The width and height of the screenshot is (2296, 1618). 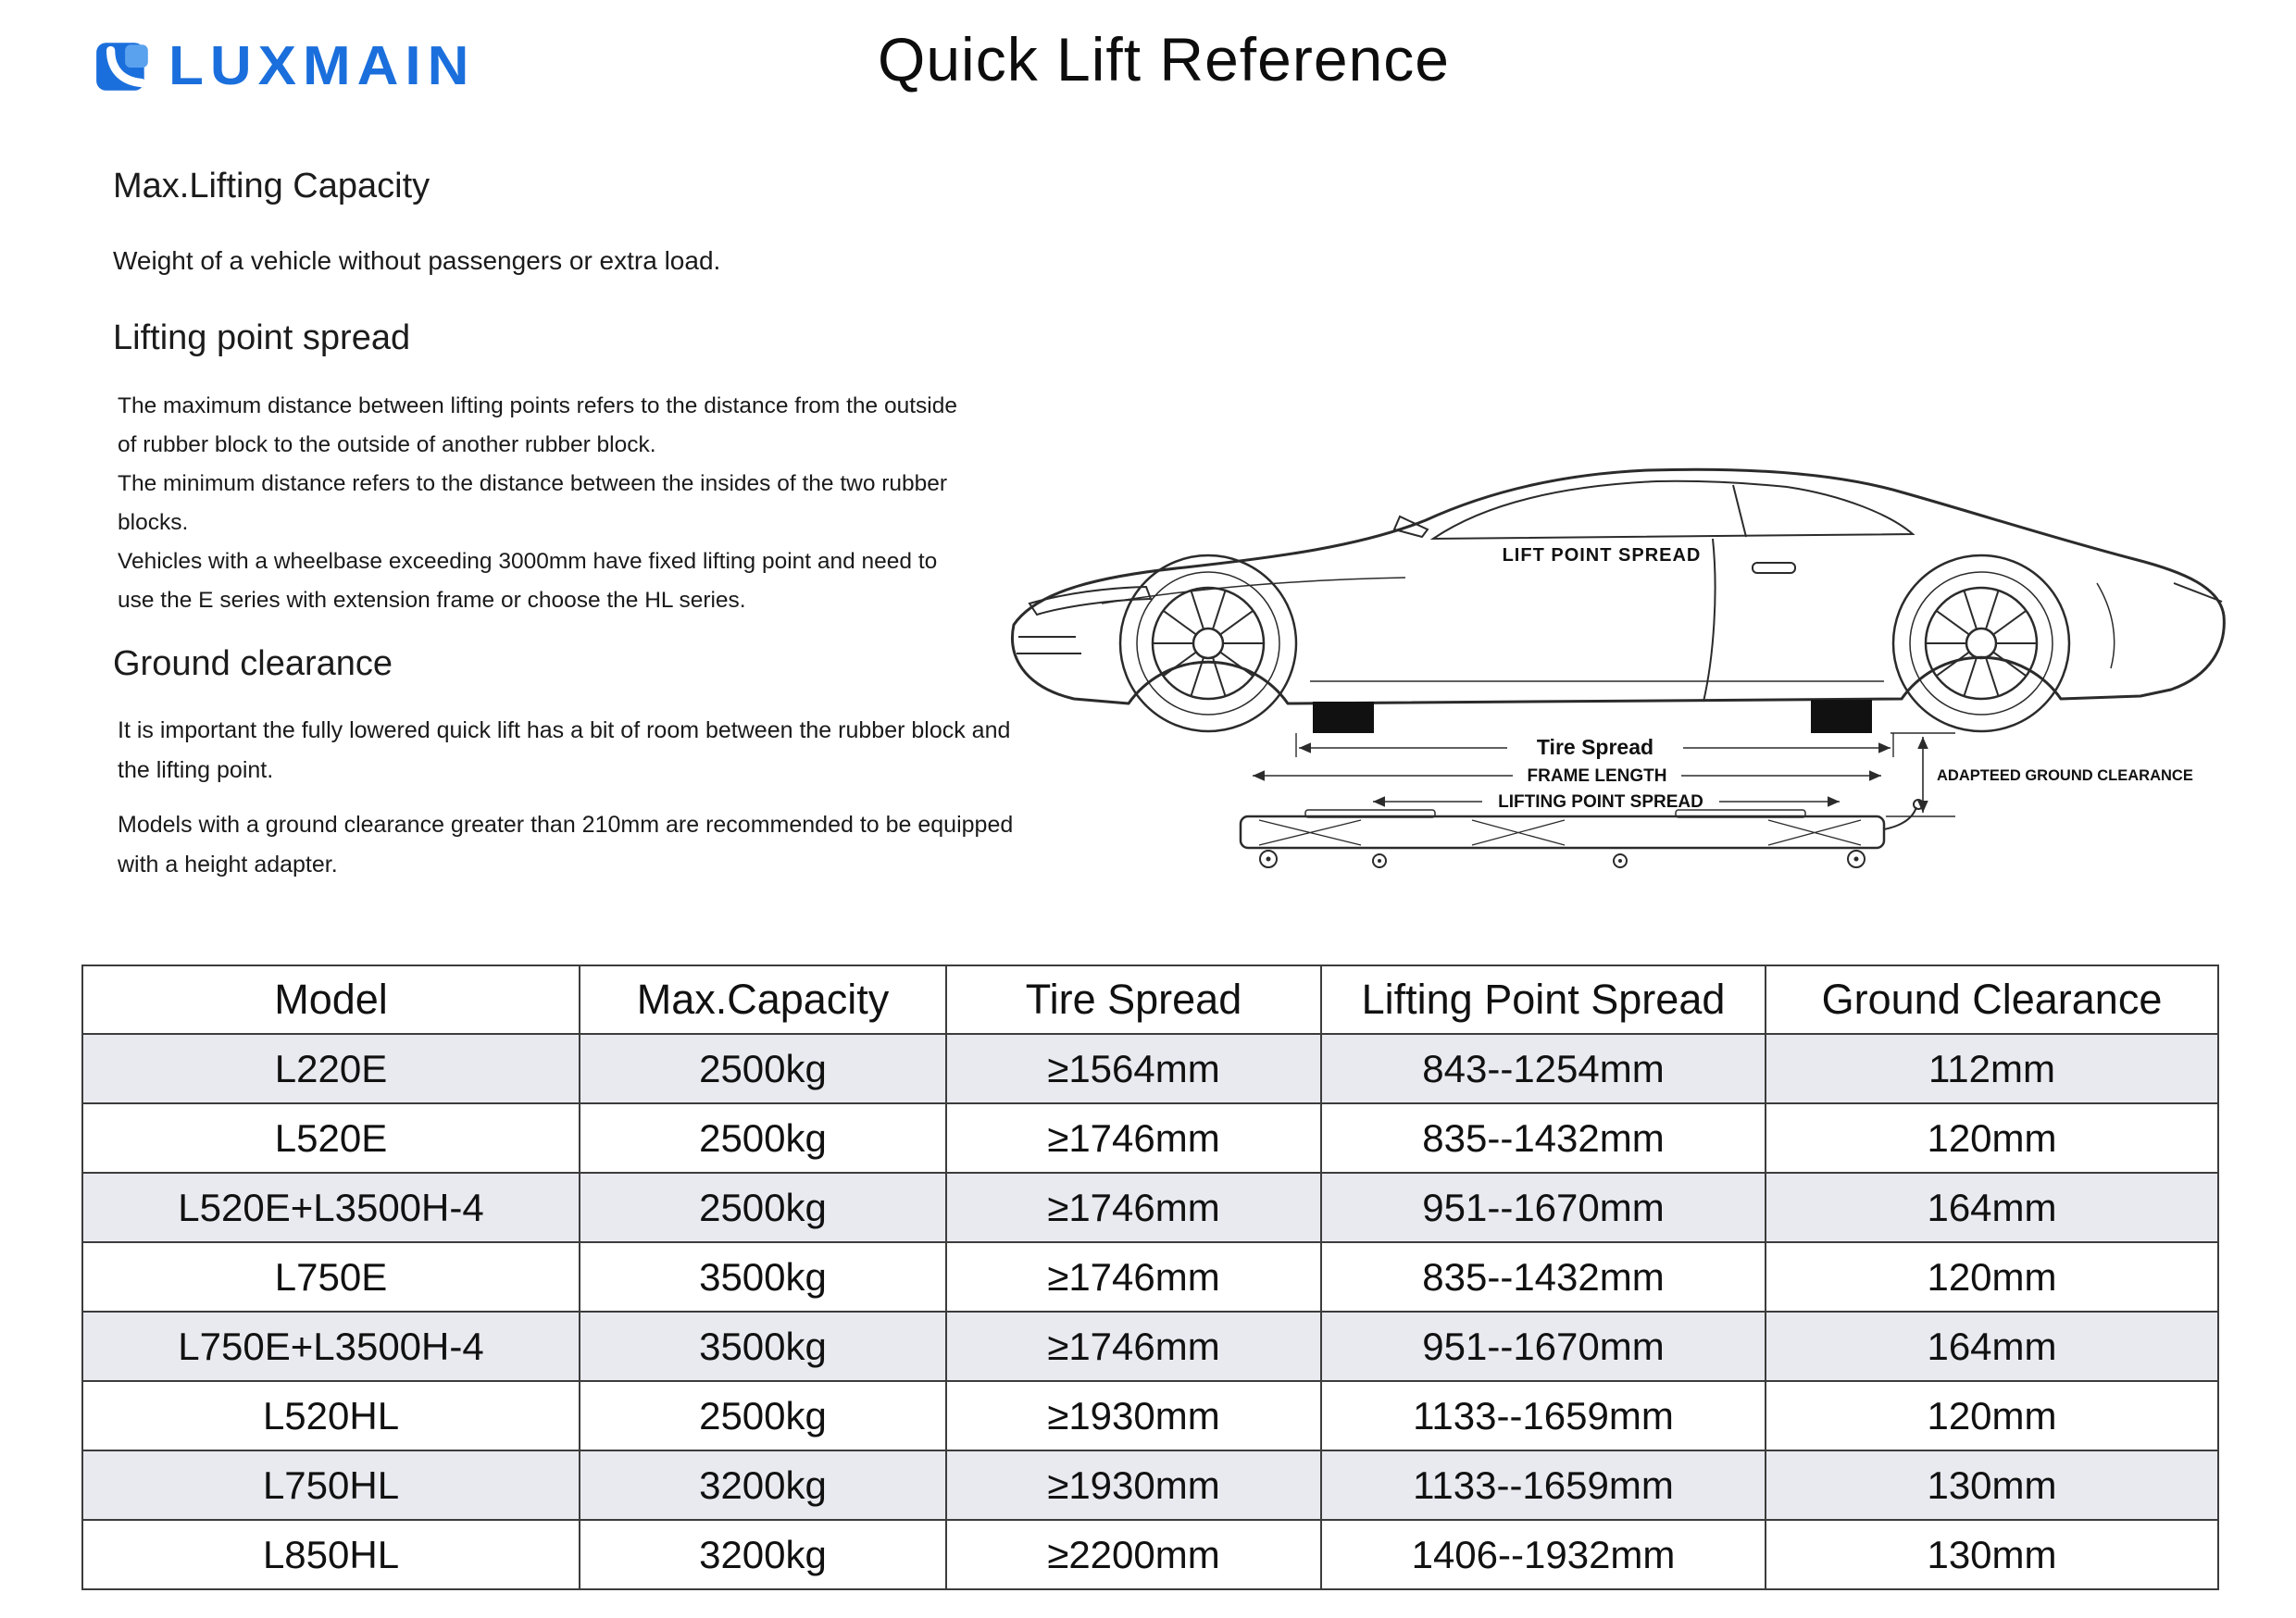 What do you see at coordinates (1672, 510) in the screenshot?
I see `car-glass` at bounding box center [1672, 510].